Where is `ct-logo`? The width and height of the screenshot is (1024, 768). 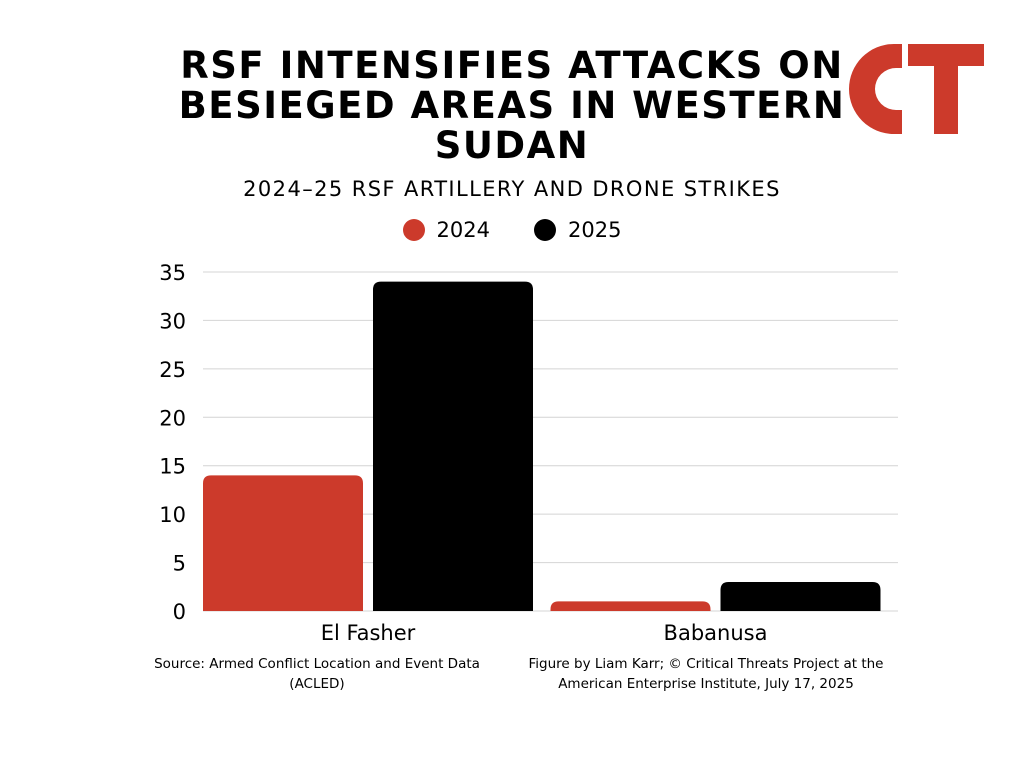
ct-logo is located at coordinates (916, 89).